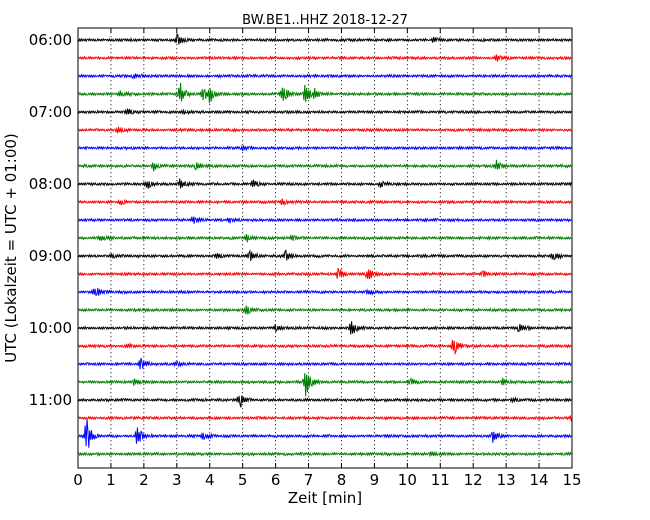  What do you see at coordinates (50, 400) in the screenshot?
I see `y-tick-label: 11:00` at bounding box center [50, 400].